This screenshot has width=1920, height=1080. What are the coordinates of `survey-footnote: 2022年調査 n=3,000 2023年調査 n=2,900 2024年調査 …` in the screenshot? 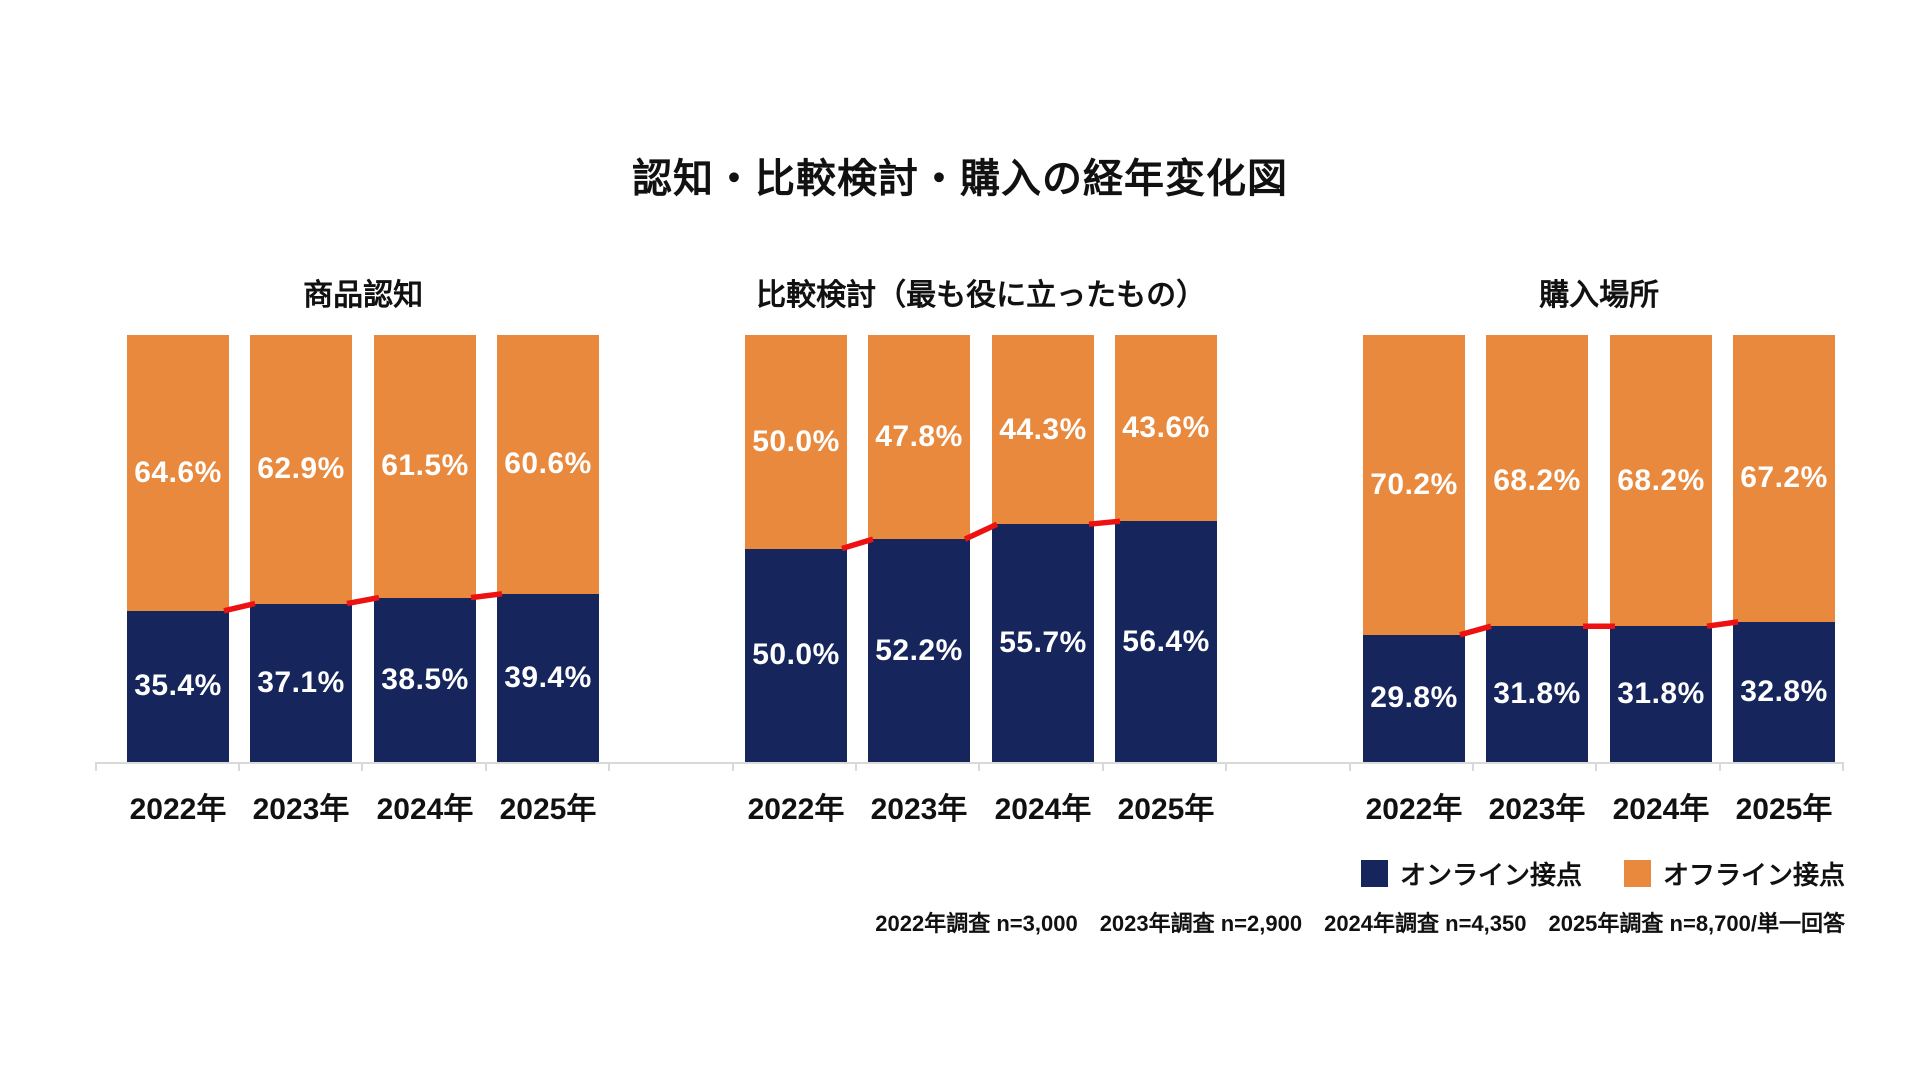 It's located at (1360, 923).